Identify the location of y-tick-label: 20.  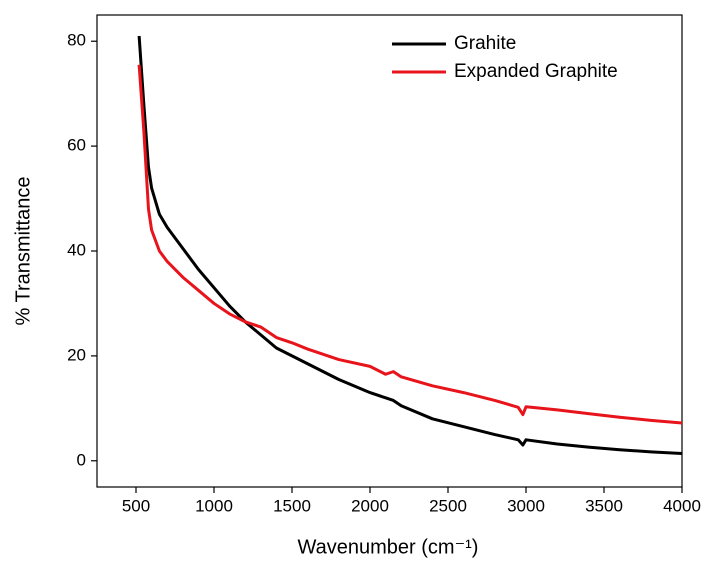
(76, 354).